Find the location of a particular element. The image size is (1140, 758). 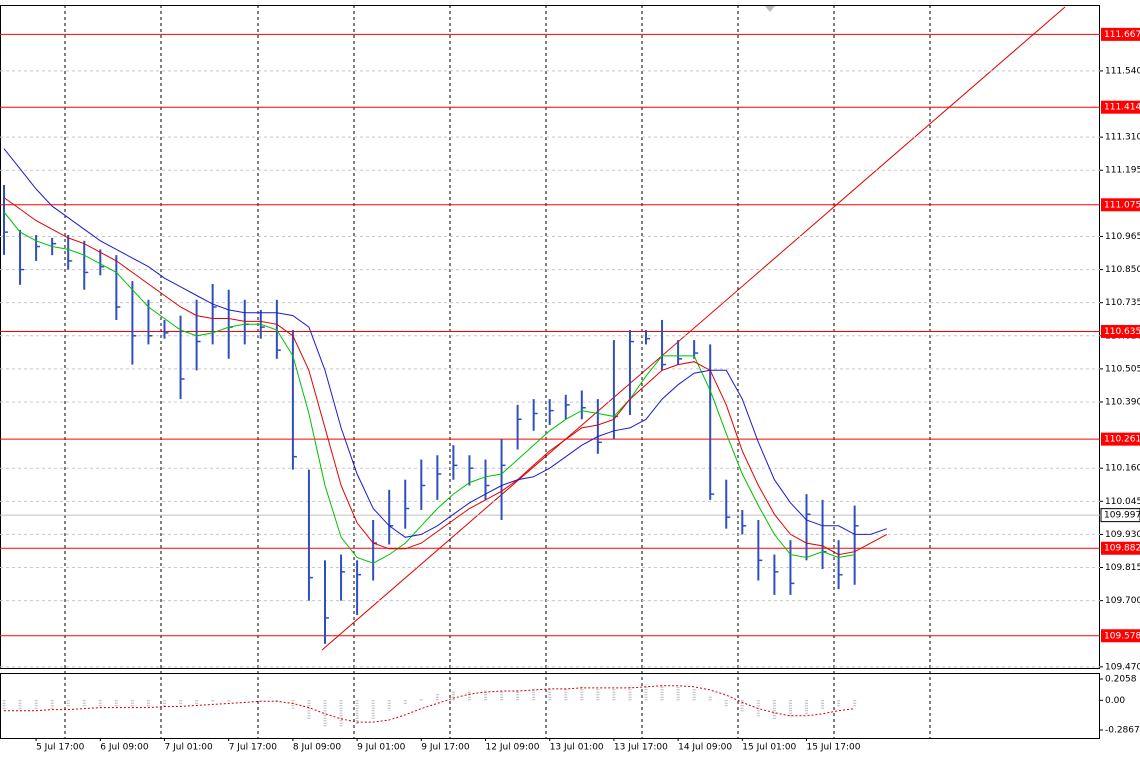

level-label: 110.635 is located at coordinates (1122, 332).